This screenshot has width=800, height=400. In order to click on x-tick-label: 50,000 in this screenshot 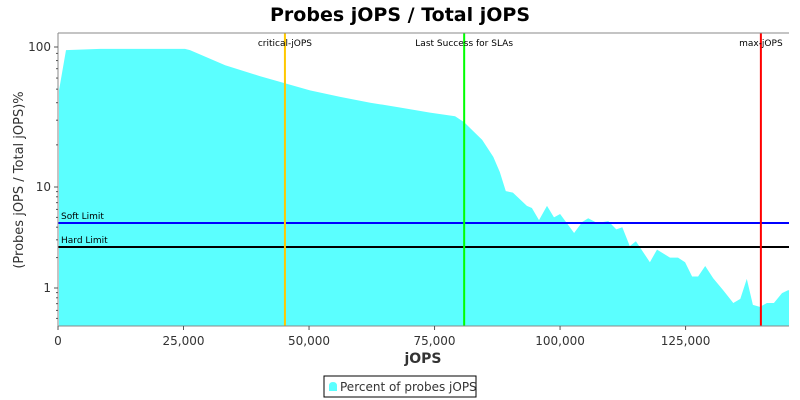, I will do `click(309, 341)`.